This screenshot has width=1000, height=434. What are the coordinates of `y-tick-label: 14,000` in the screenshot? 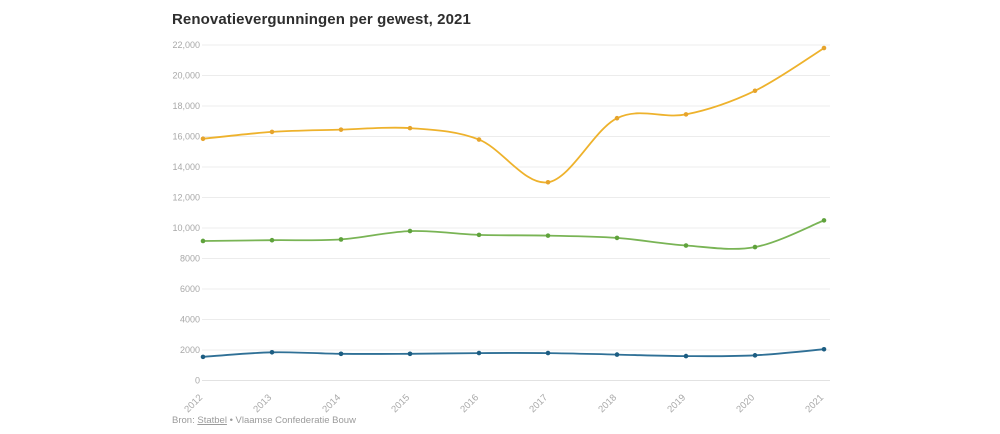 It's located at (186, 167).